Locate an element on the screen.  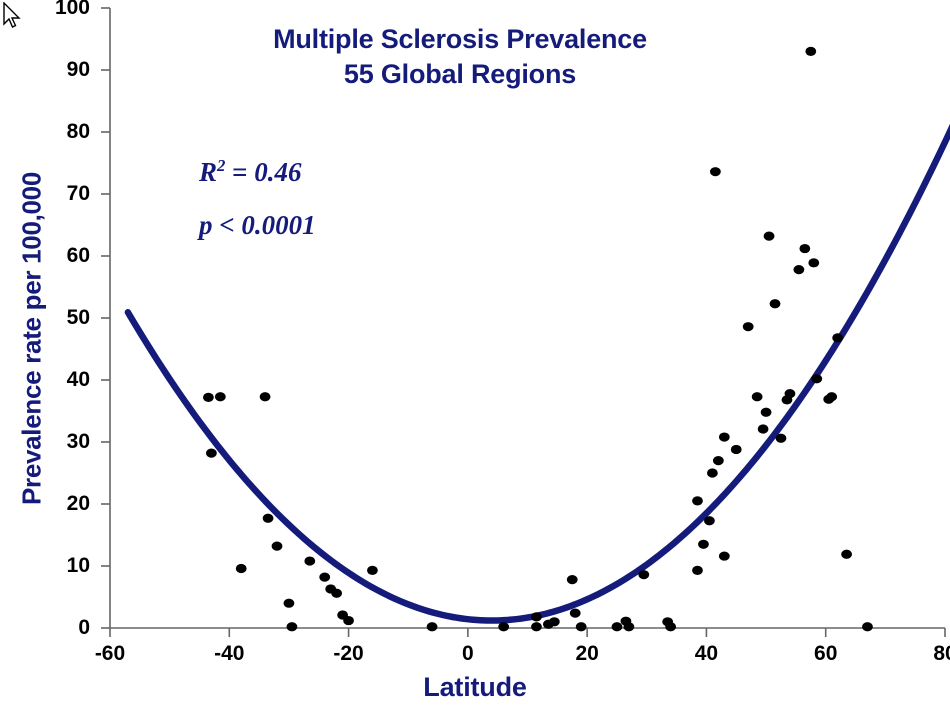
x-axis-tick-label: 20 is located at coordinates (587, 653).